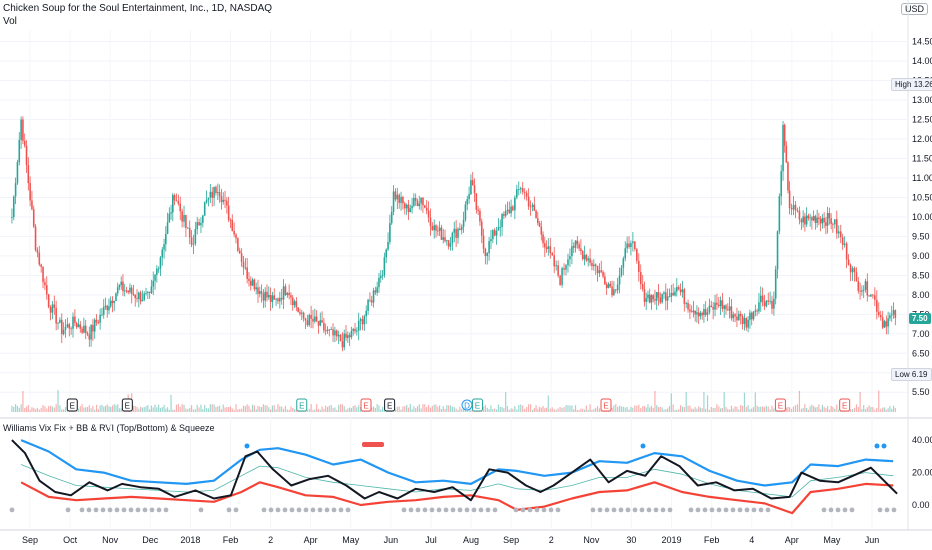 The height and width of the screenshot is (550, 932). Describe the element at coordinates (921, 505) in the screenshot. I see `indicator-tick-label: 0.00` at that location.